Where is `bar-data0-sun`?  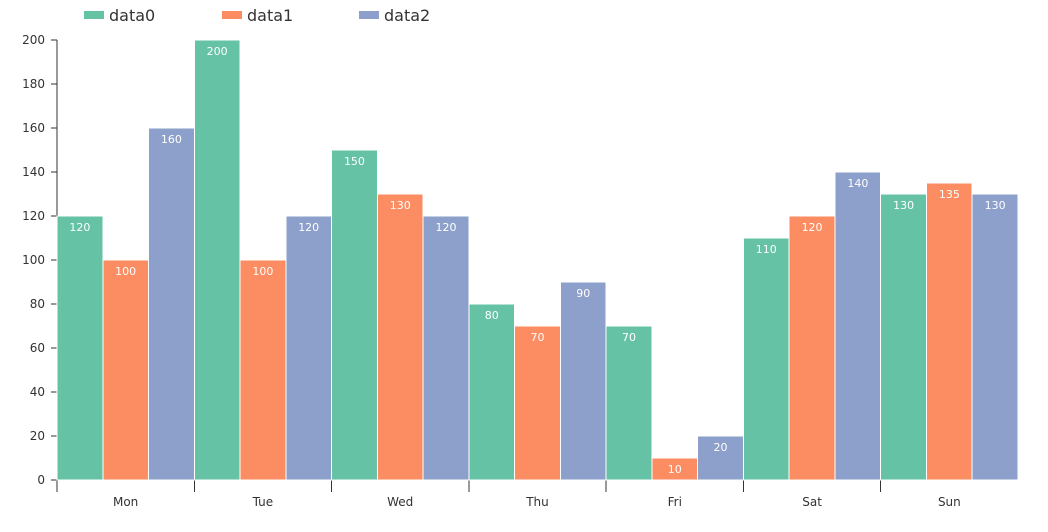
bar-data0-sun is located at coordinates (903, 337).